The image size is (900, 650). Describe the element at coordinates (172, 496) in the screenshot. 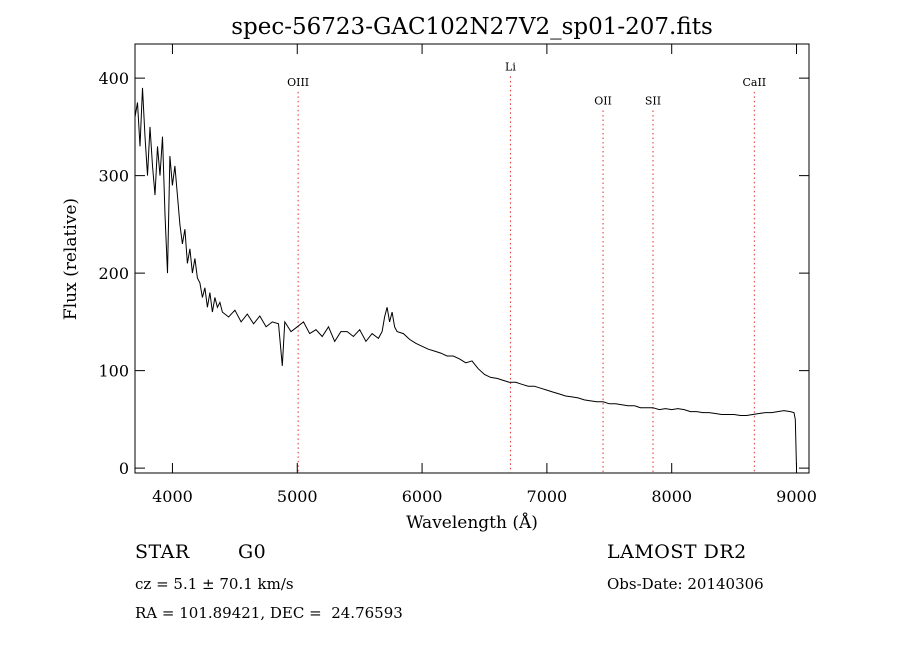

I see `x-tick-label: 4000` at that location.